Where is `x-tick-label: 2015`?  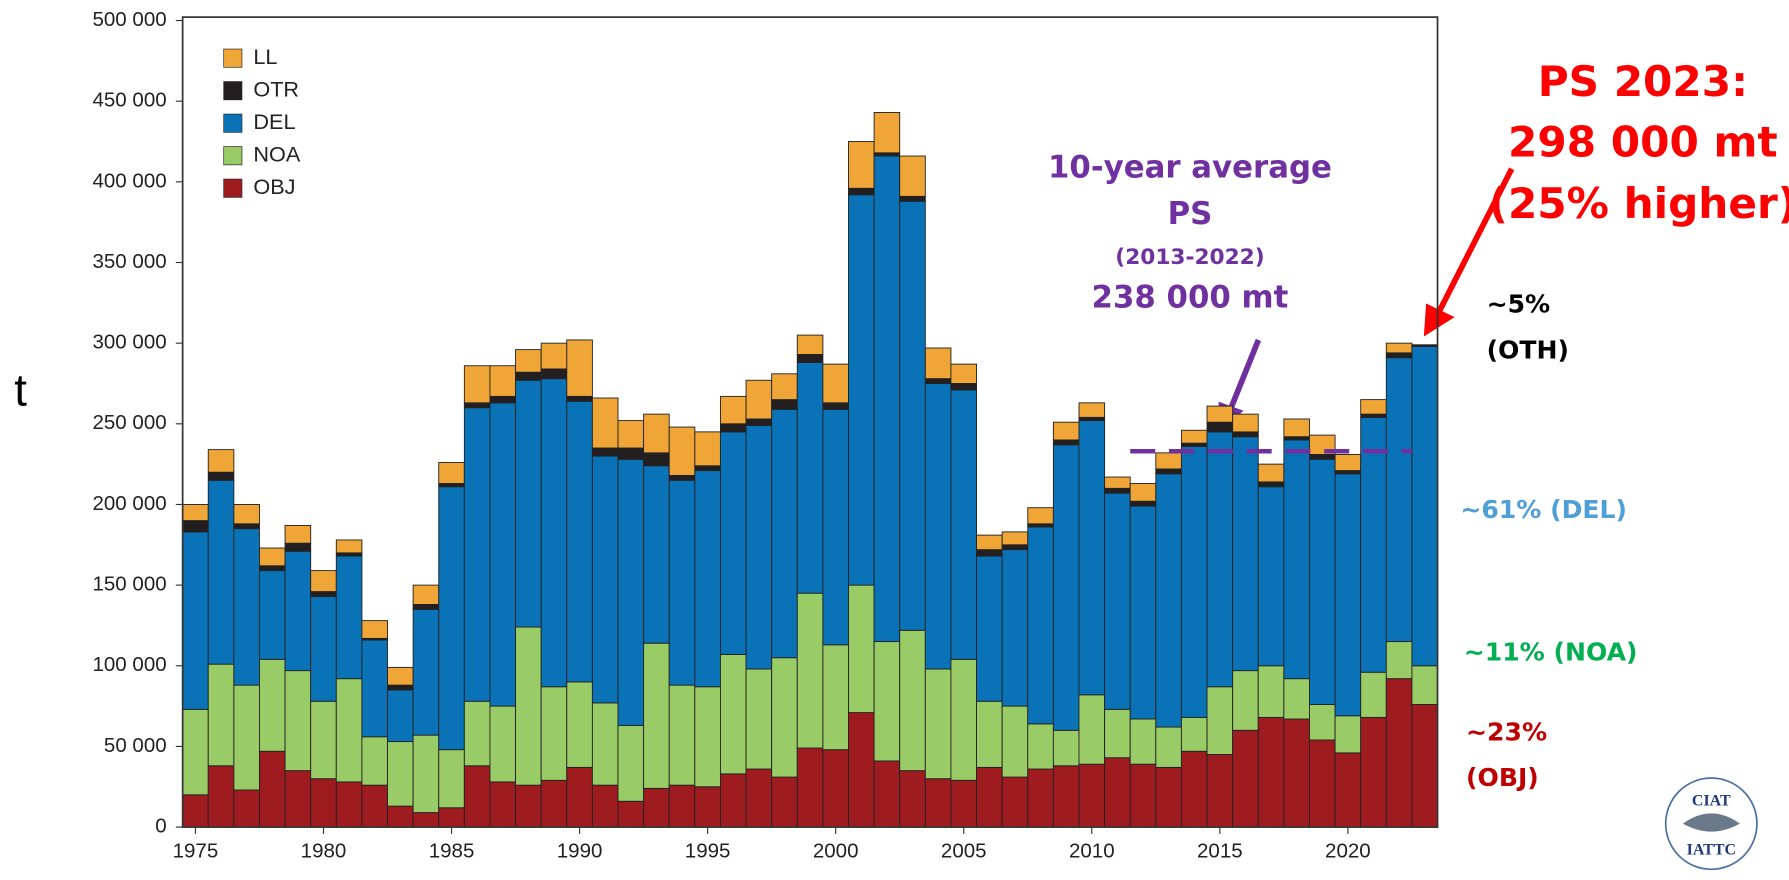 x-tick-label: 2015 is located at coordinates (1220, 851).